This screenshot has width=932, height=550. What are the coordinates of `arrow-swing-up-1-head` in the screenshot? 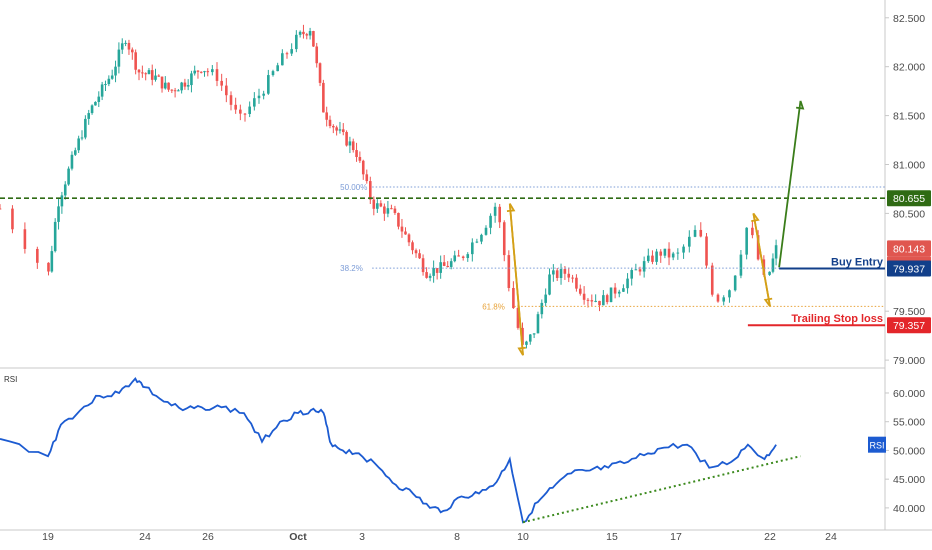 It's located at (511, 207).